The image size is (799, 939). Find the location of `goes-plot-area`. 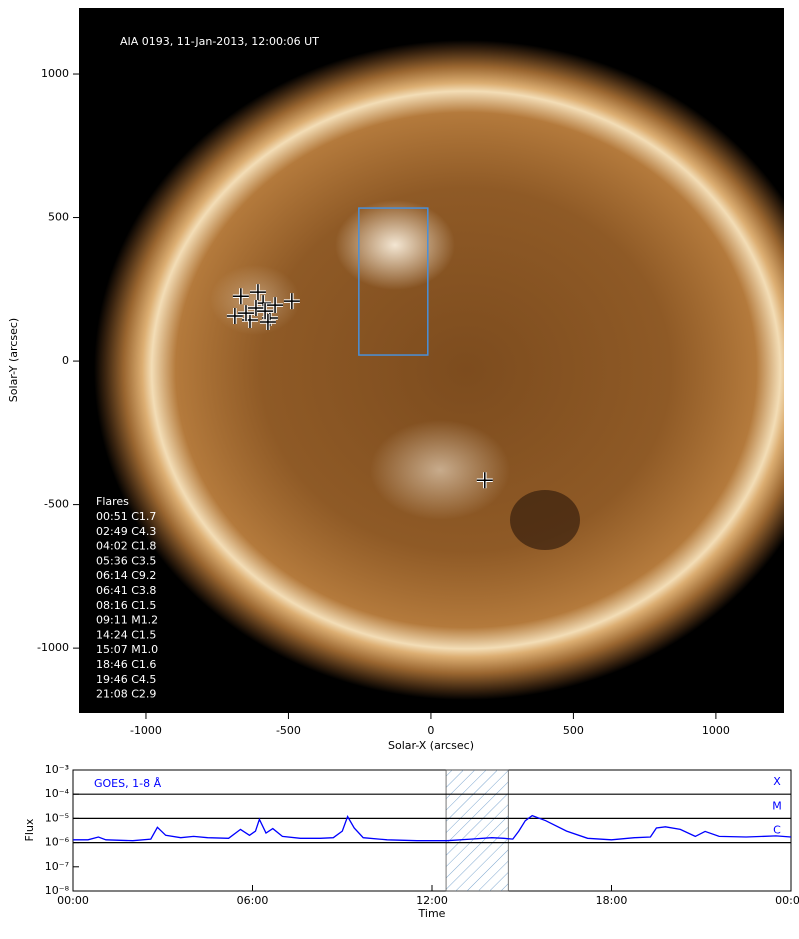

goes-plot-area is located at coordinates (432, 830).